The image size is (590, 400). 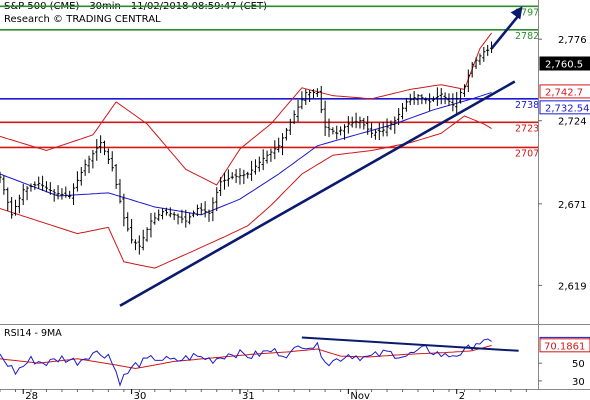 I want to click on rsi-moving-average-line, so click(x=246, y=357).